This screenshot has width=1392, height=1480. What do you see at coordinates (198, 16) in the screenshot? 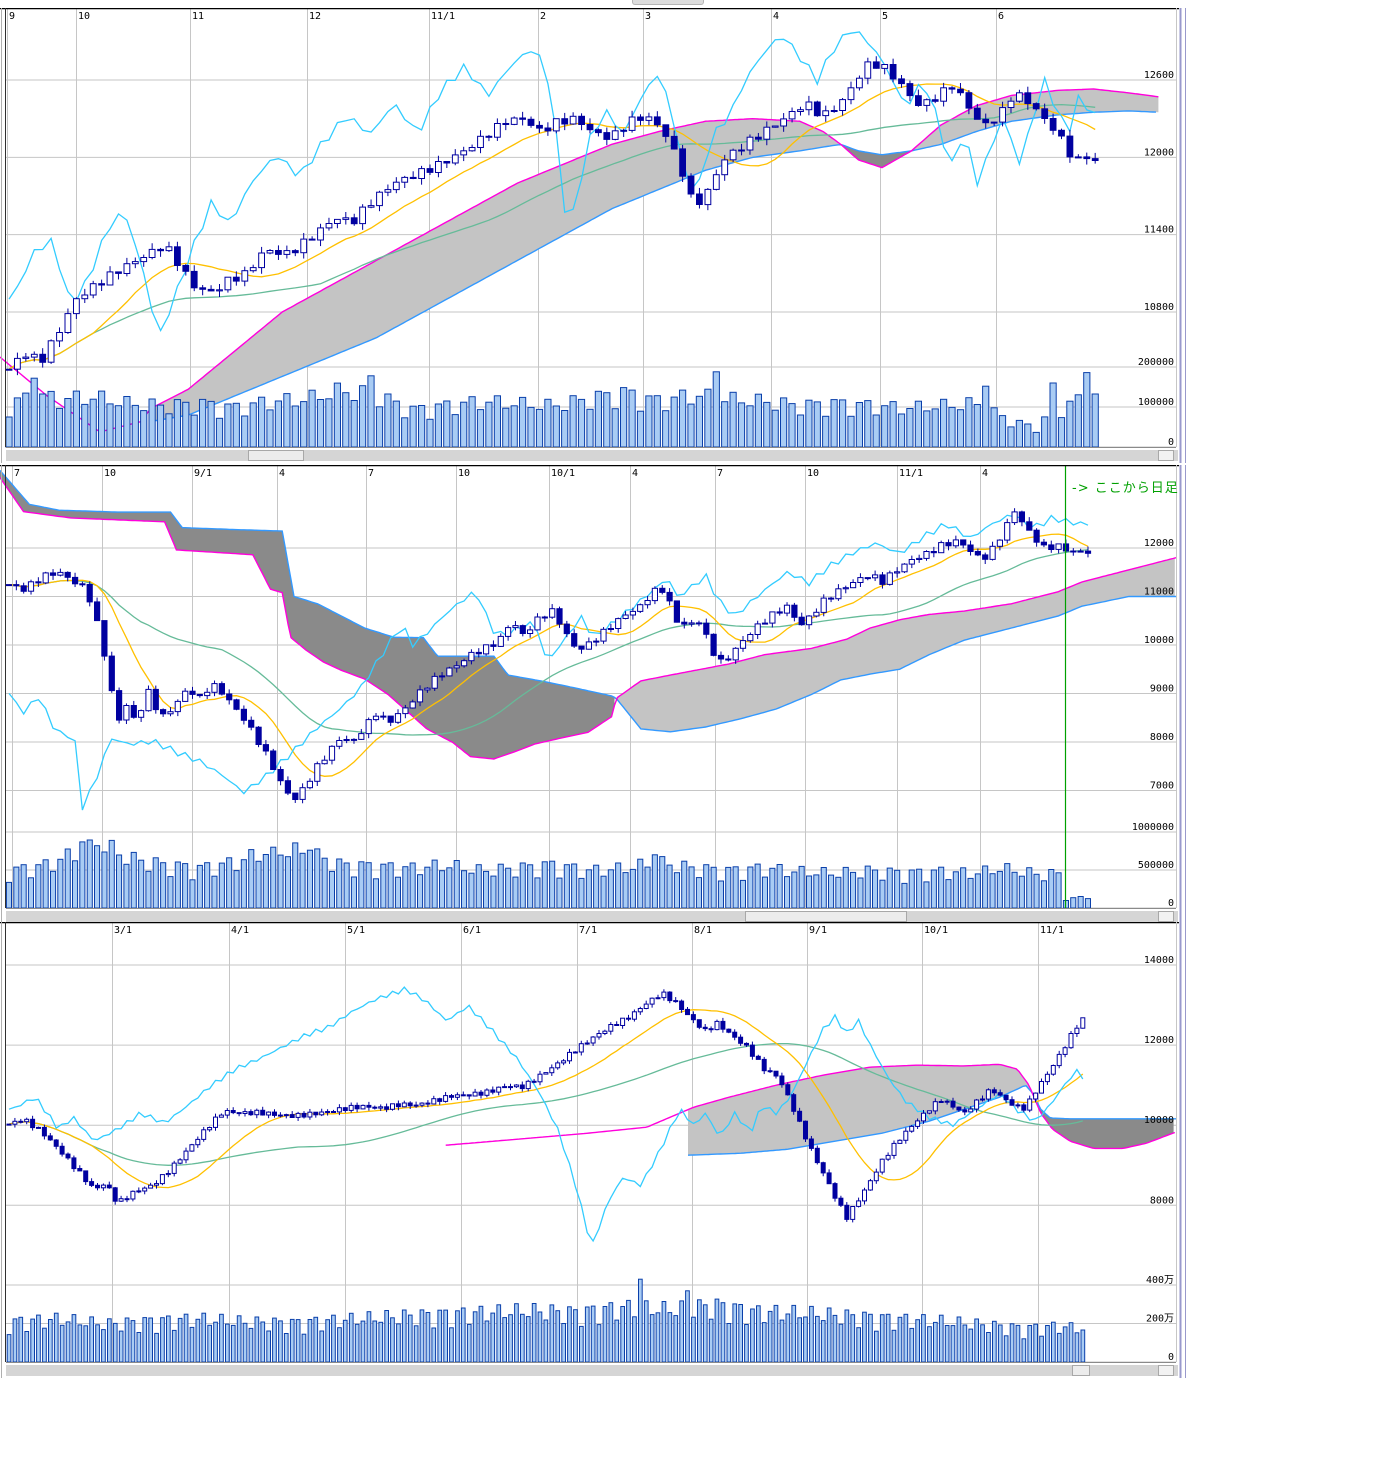
I see `x-axis-tick-label: 11` at bounding box center [198, 16].